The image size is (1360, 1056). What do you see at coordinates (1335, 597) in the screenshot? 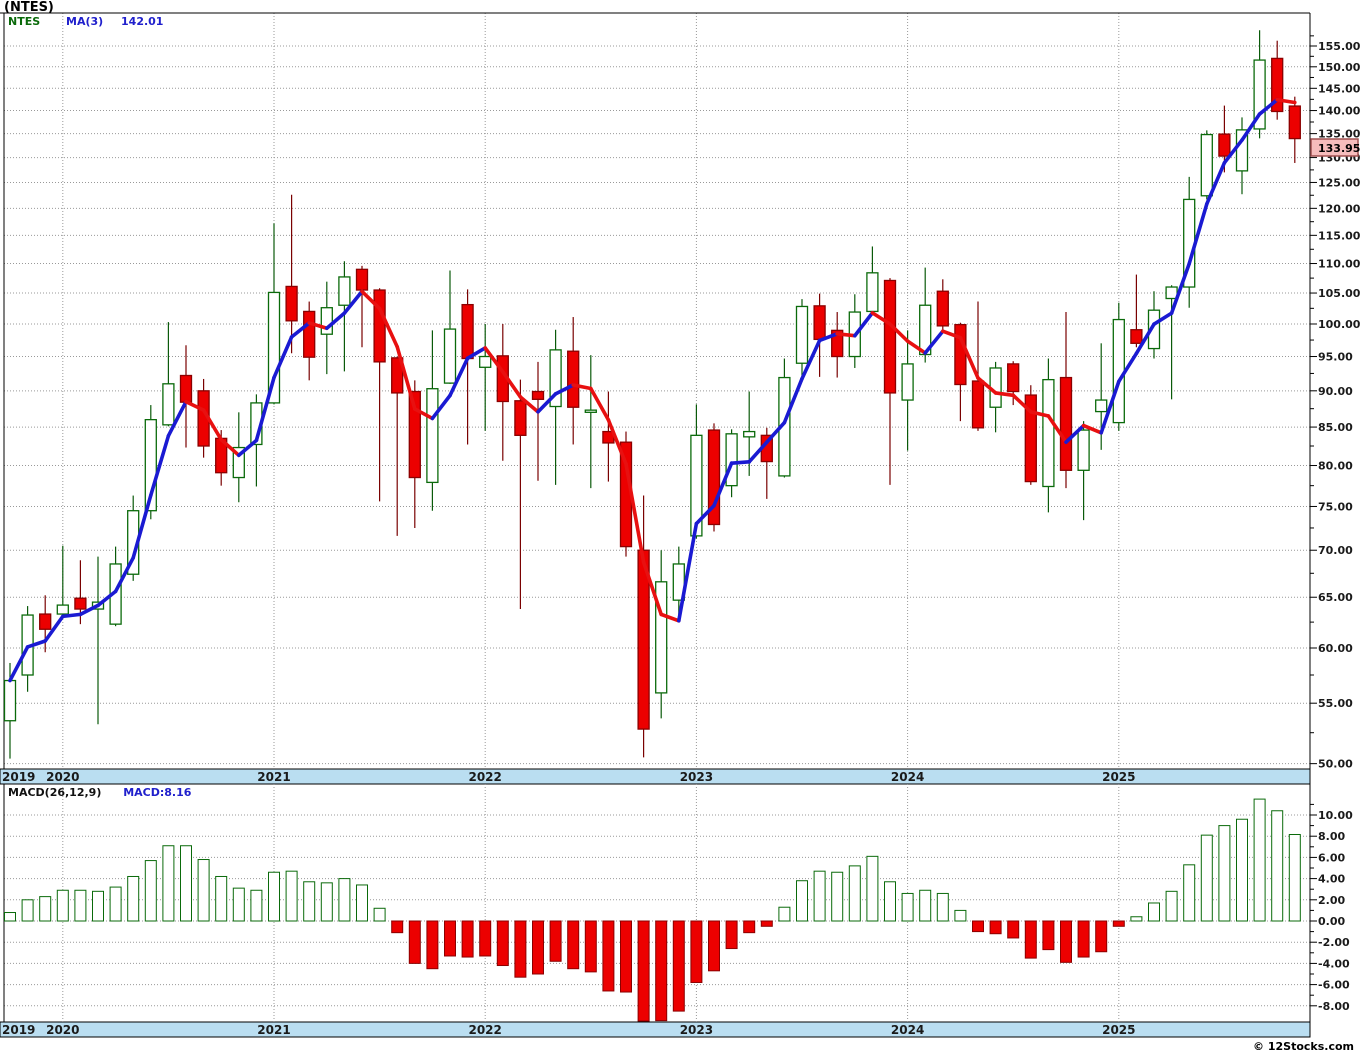
I see `price-tick-label: 65.00` at bounding box center [1335, 597].